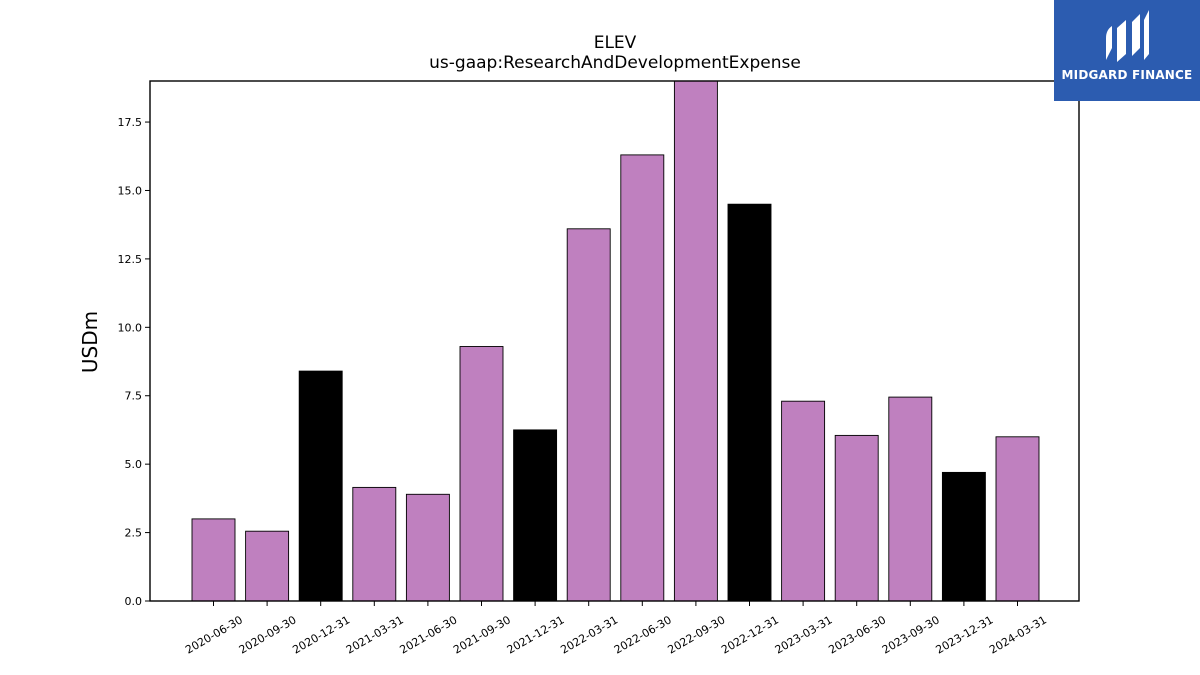 The height and width of the screenshot is (675, 1200). Describe the element at coordinates (804, 634) in the screenshot. I see `x-tick-label: 2023-03-31` at that location.